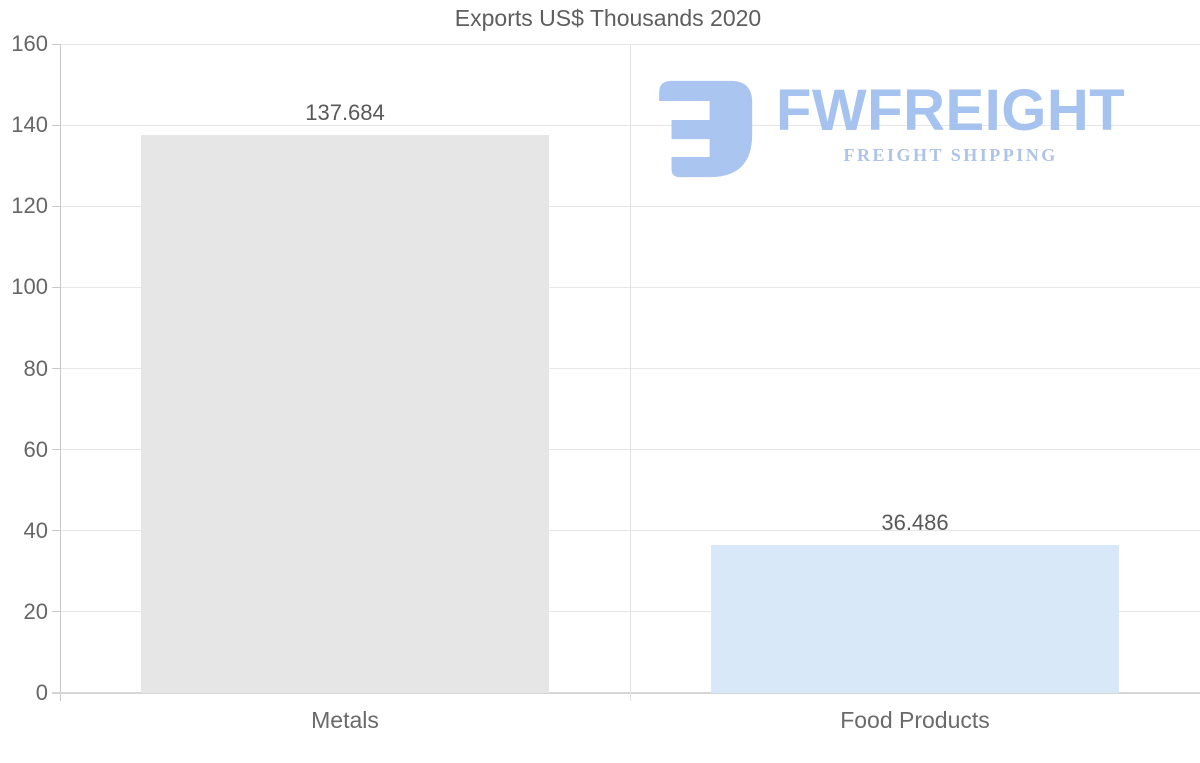 This screenshot has height=763, width=1200. Describe the element at coordinates (706, 129) in the screenshot. I see `fwfreight-mark-icon` at that location.